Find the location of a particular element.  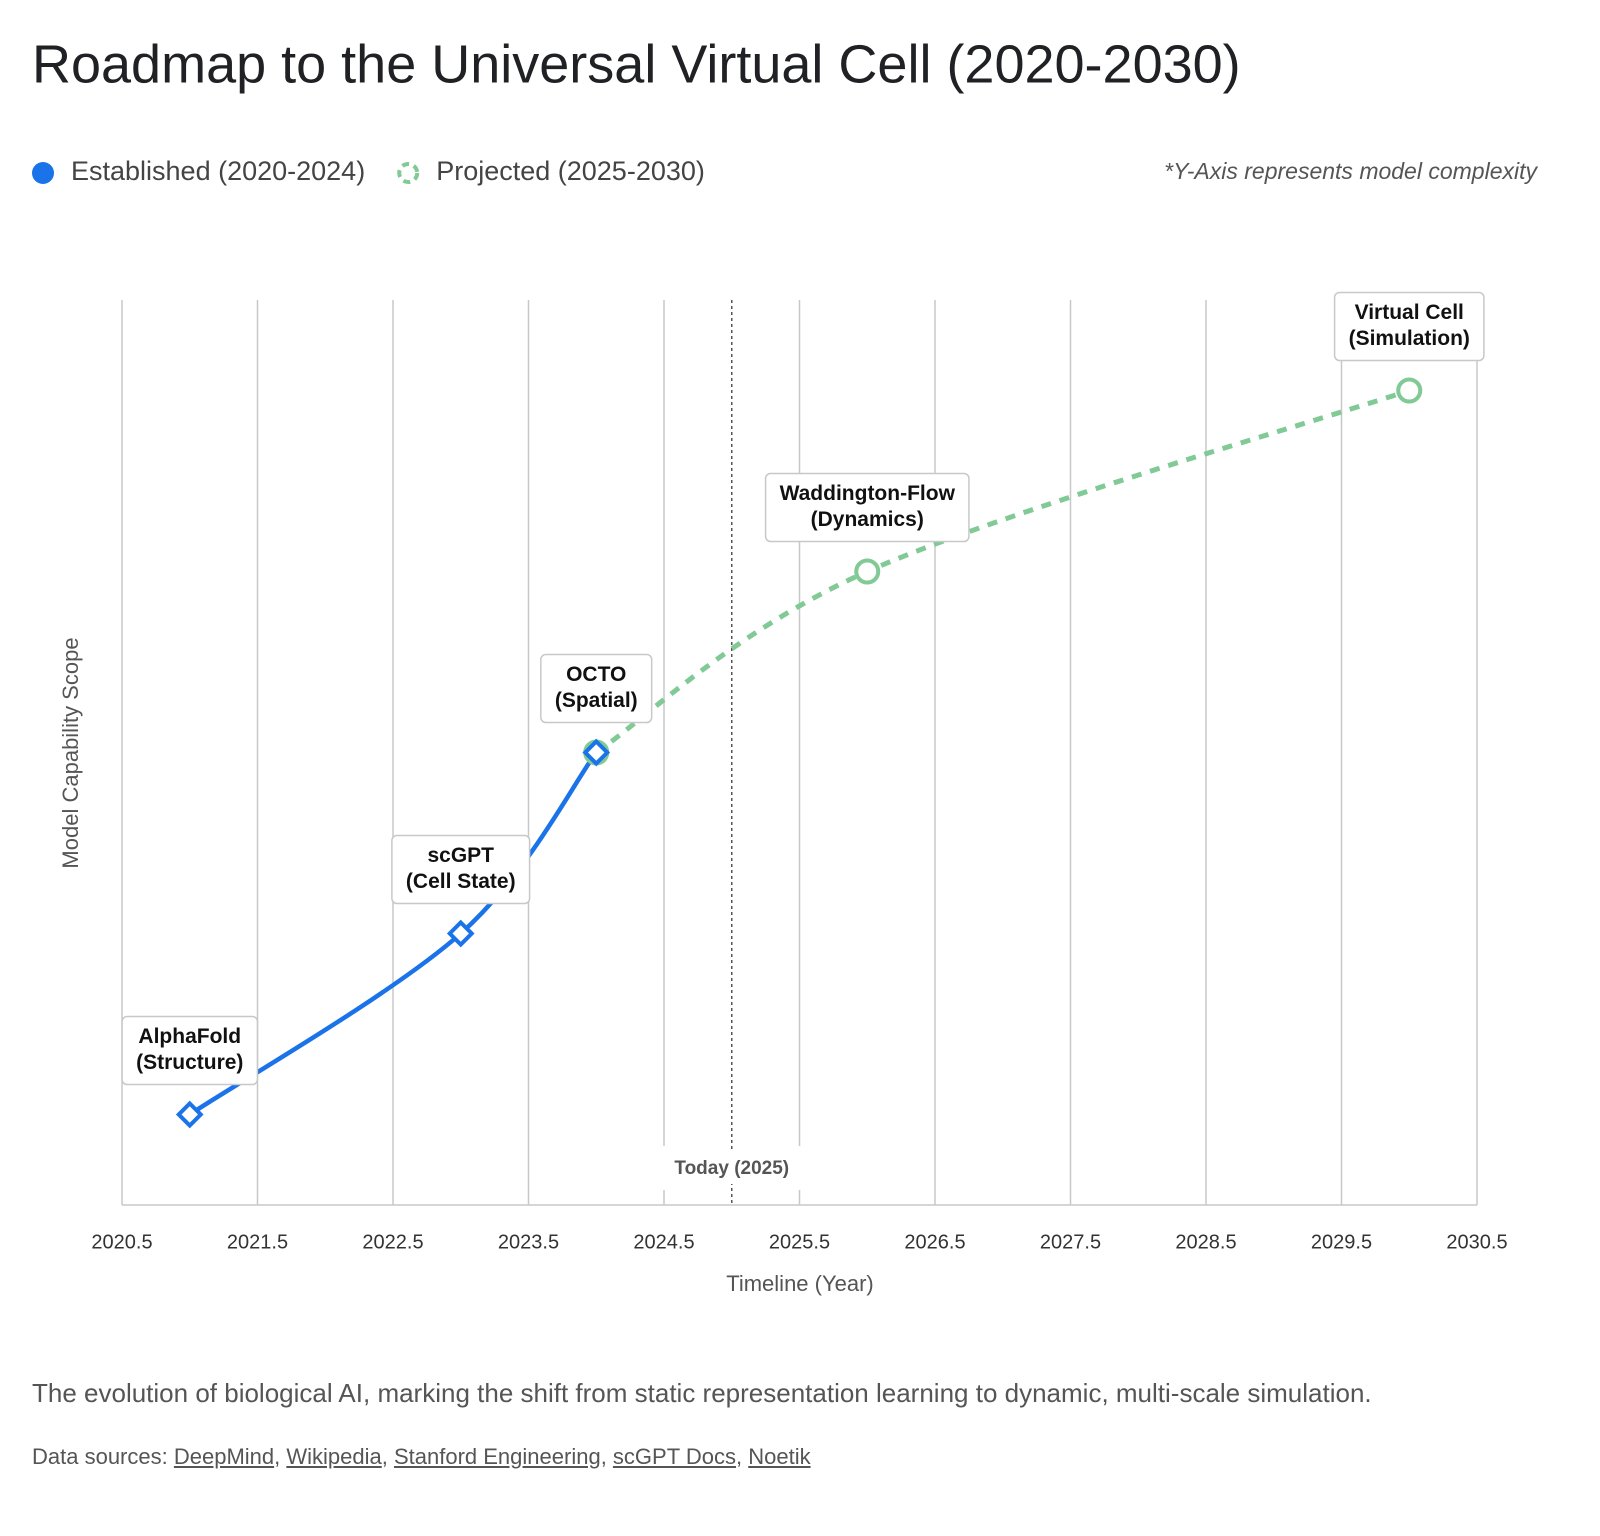

x-tick-label: 2023.5 is located at coordinates (528, 1242).